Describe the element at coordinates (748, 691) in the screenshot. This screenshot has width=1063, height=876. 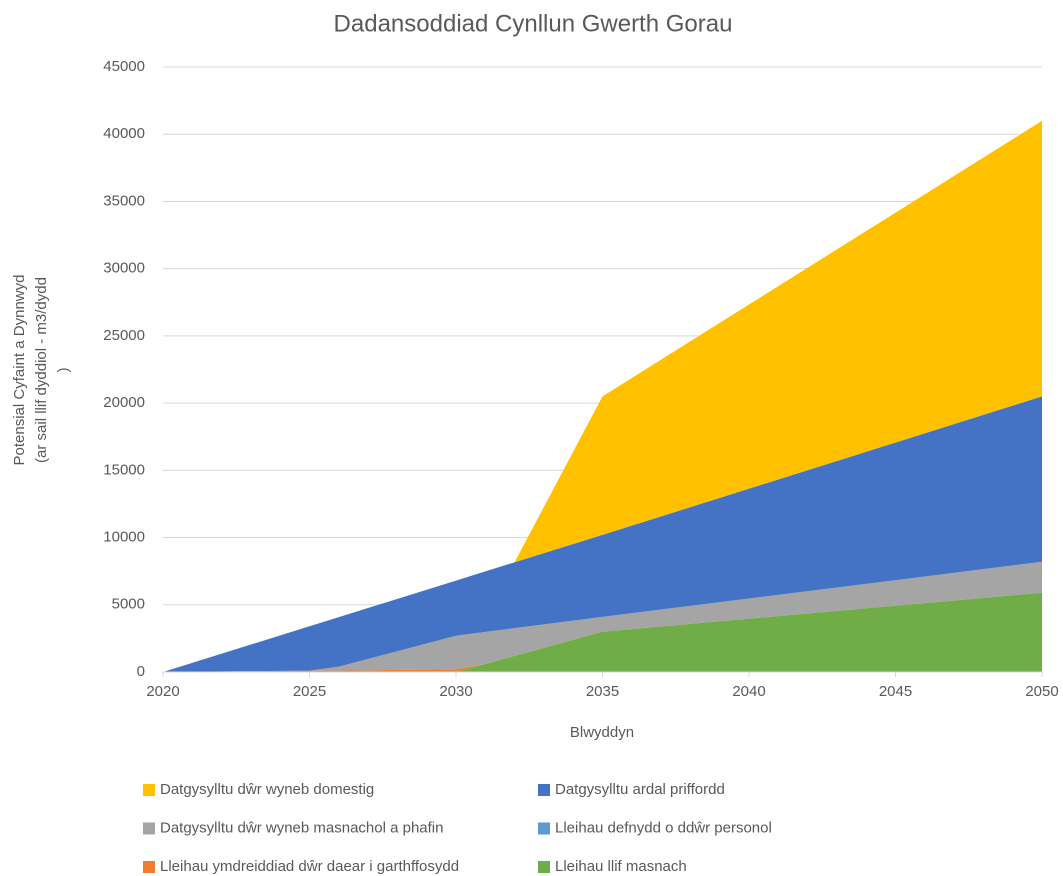
I see `x-tick-label: 2040` at that location.